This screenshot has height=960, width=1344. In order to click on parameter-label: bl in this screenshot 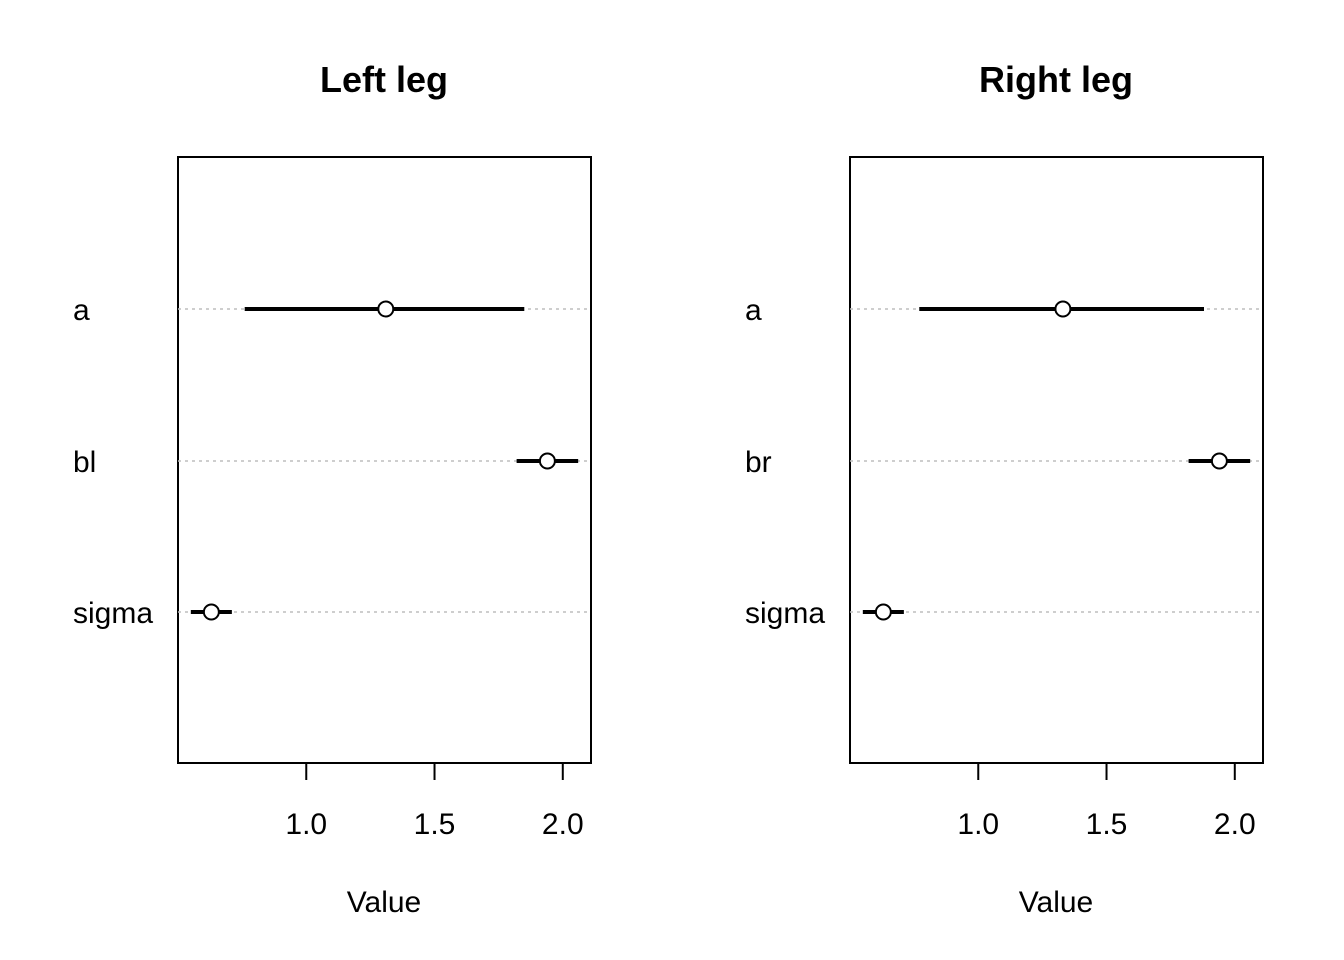, I will do `click(84, 462)`.